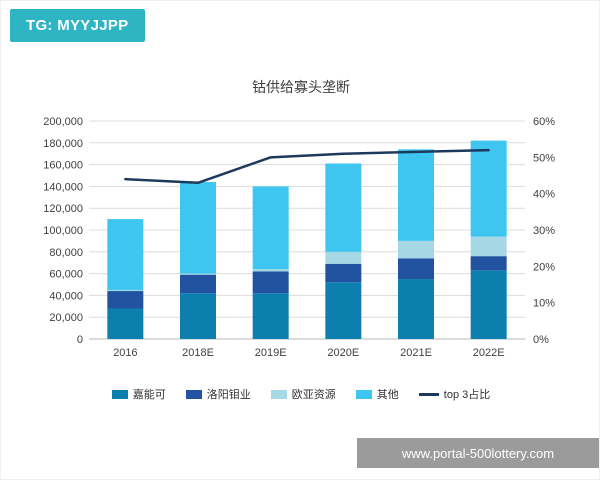 This screenshot has width=600, height=480. What do you see at coordinates (343, 353) in the screenshot?
I see `x-axis-label: 2020E` at bounding box center [343, 353].